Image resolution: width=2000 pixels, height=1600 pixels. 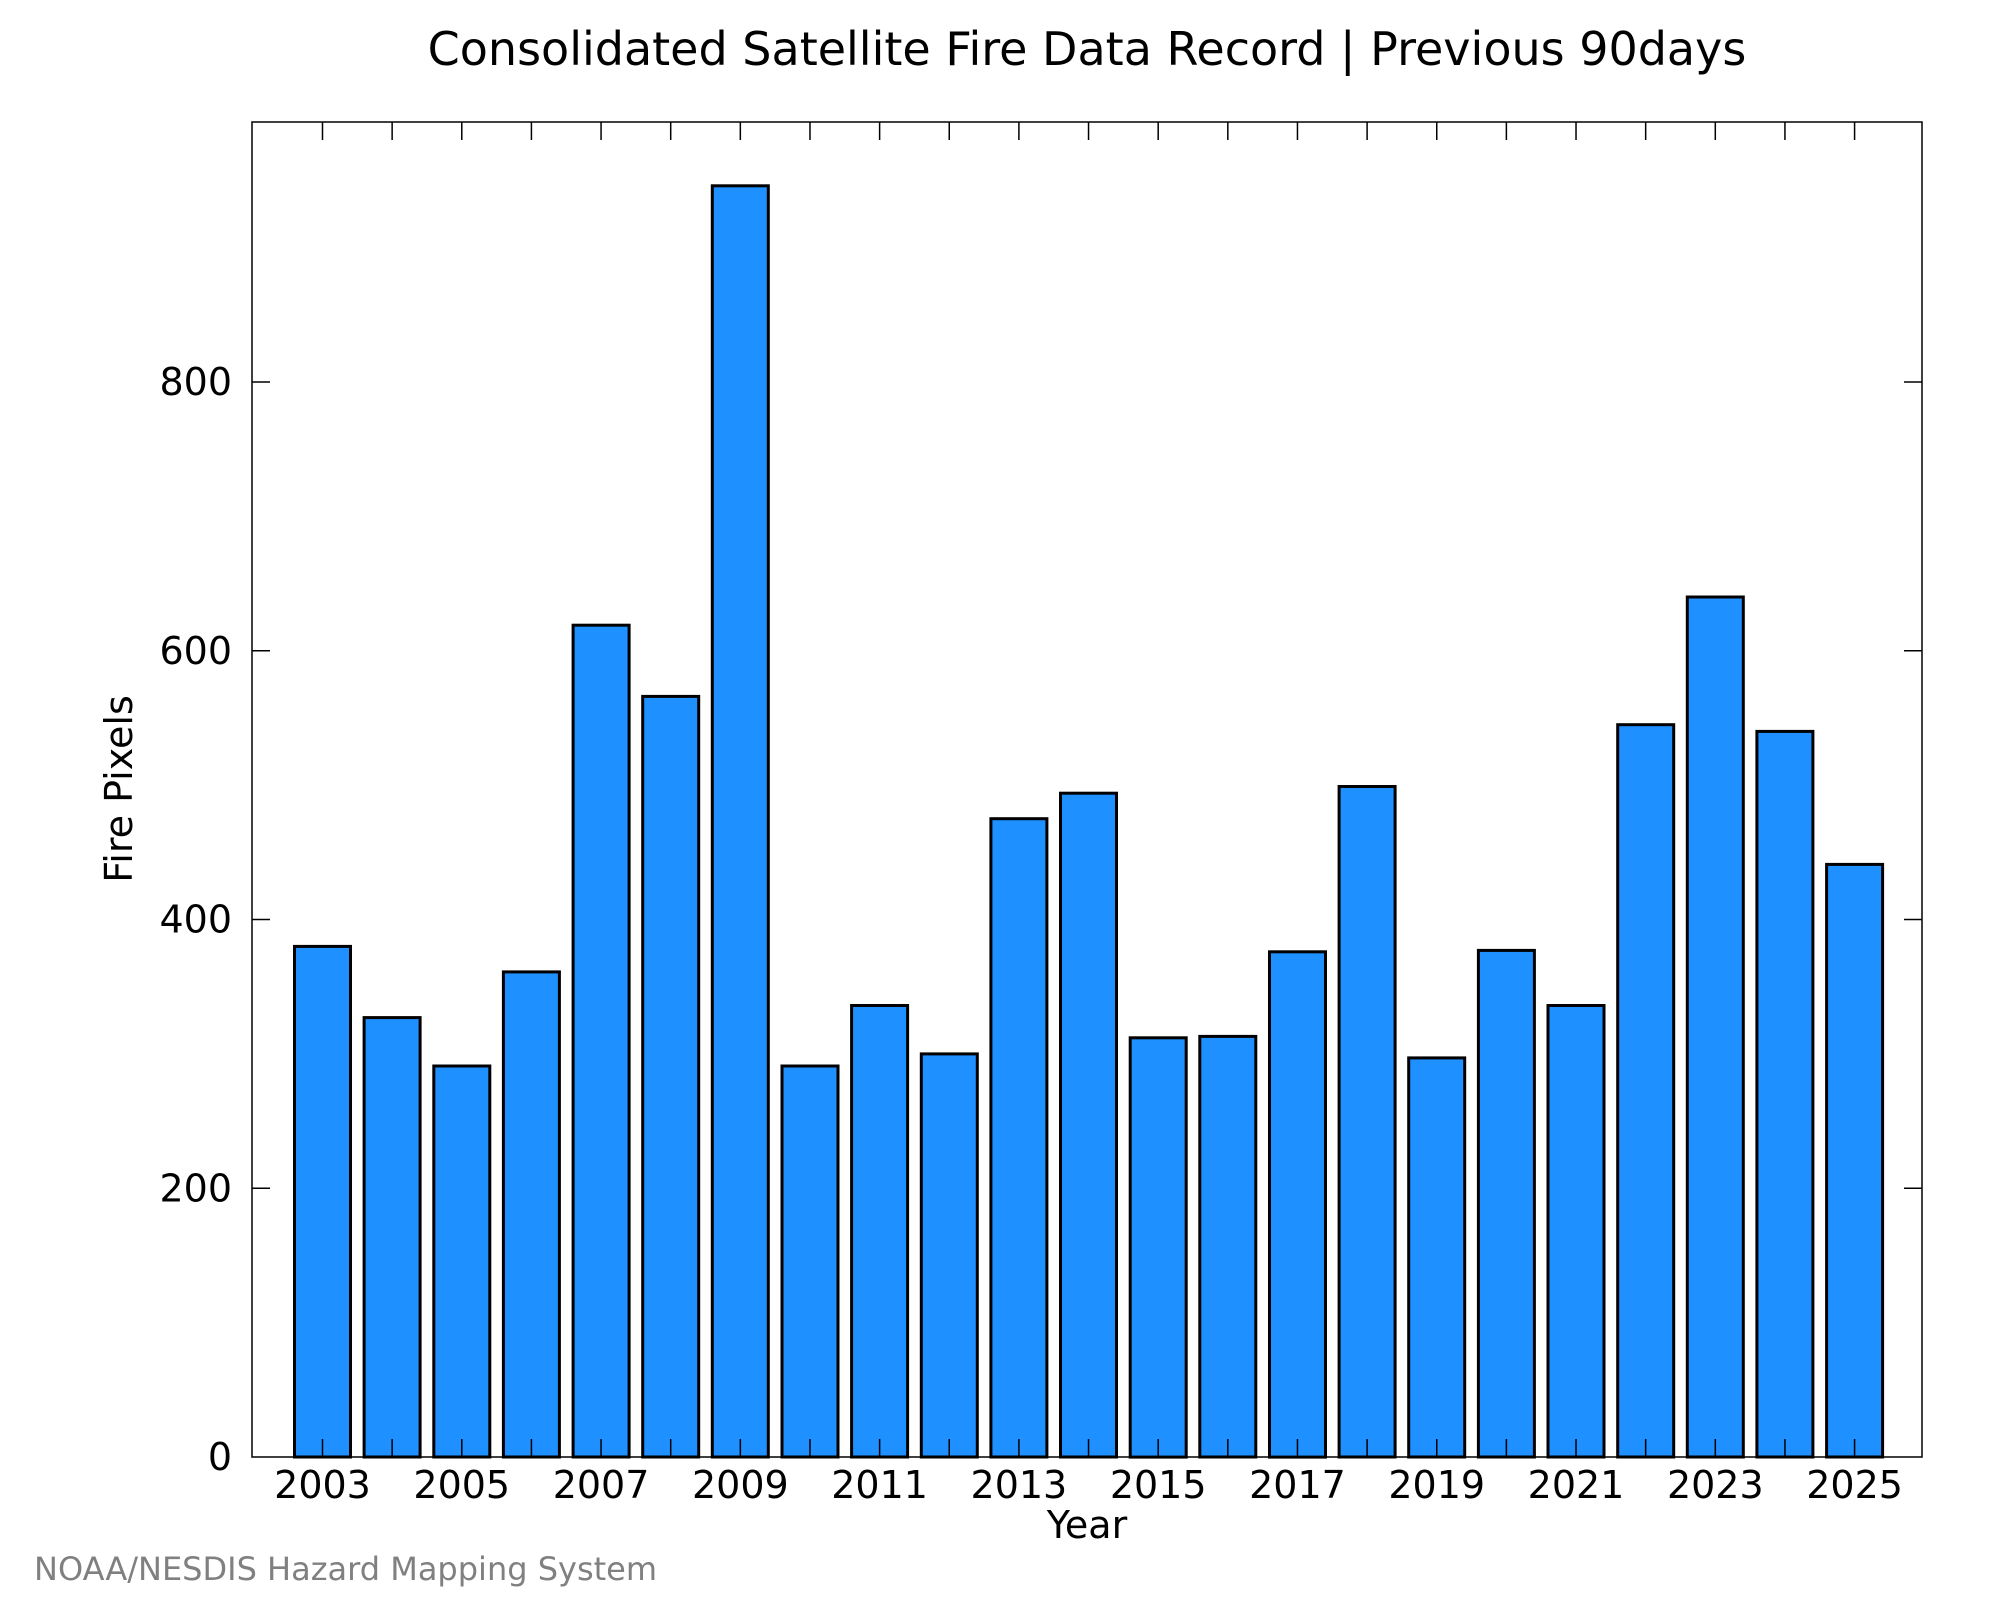 I want to click on bar-2013, so click(x=1019, y=1138).